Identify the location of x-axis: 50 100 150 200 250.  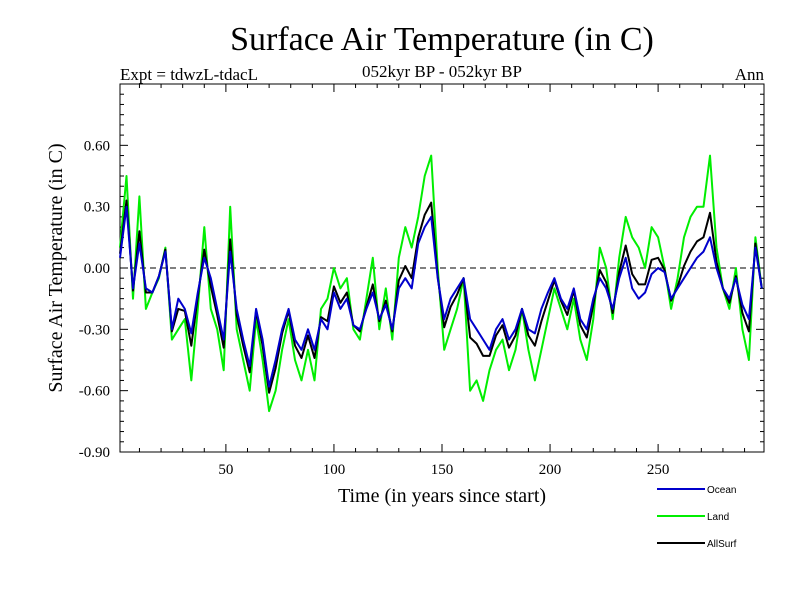
(443, 470).